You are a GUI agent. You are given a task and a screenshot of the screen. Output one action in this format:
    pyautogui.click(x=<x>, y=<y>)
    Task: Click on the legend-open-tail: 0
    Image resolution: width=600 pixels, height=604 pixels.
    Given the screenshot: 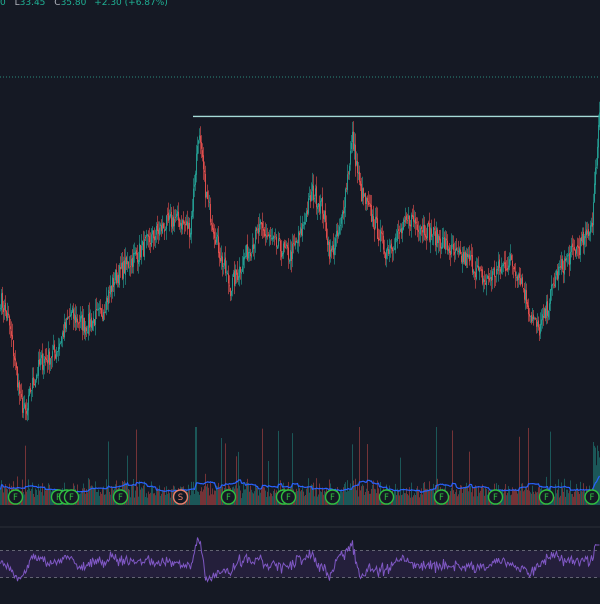 What is the action you would take?
    pyautogui.click(x=3, y=4)
    